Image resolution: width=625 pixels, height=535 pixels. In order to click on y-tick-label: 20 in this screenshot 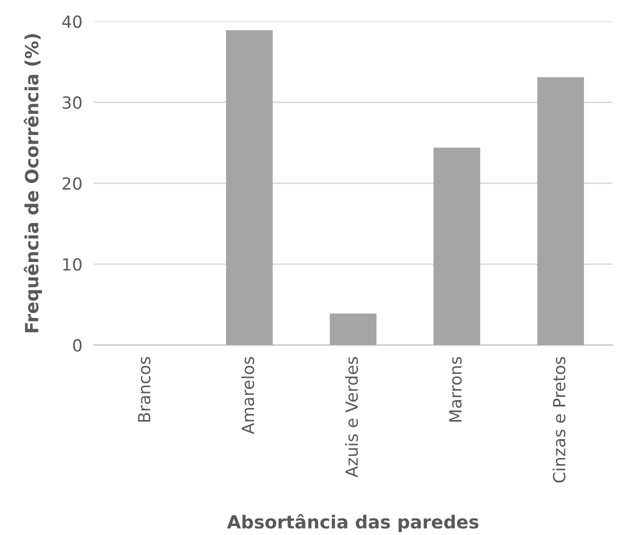, I will do `click(72, 183)`.